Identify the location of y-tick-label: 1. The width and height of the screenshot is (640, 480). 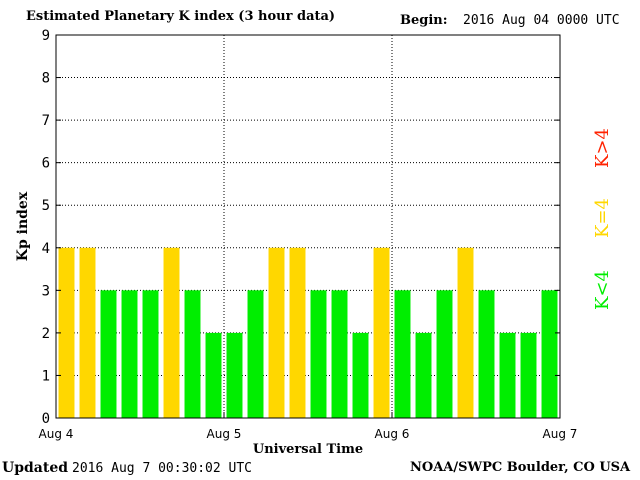
(46, 376).